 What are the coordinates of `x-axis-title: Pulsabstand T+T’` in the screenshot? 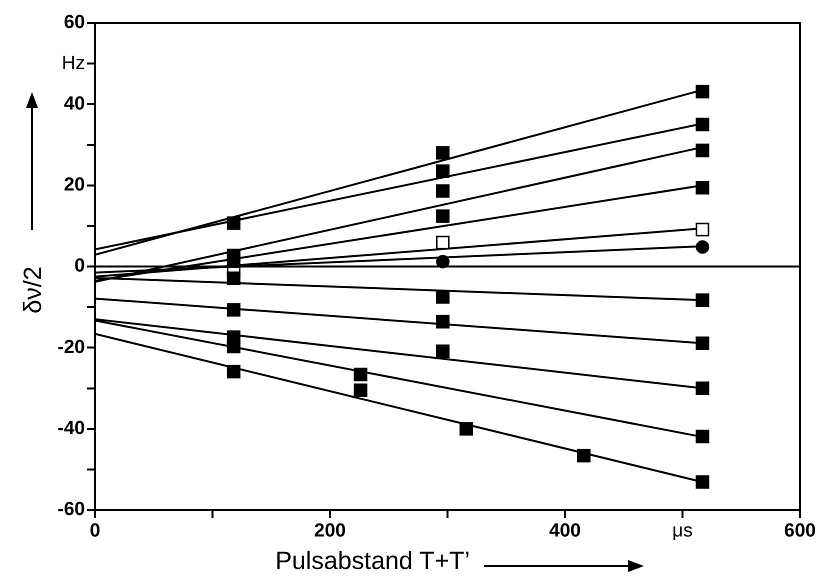 It's located at (372, 560).